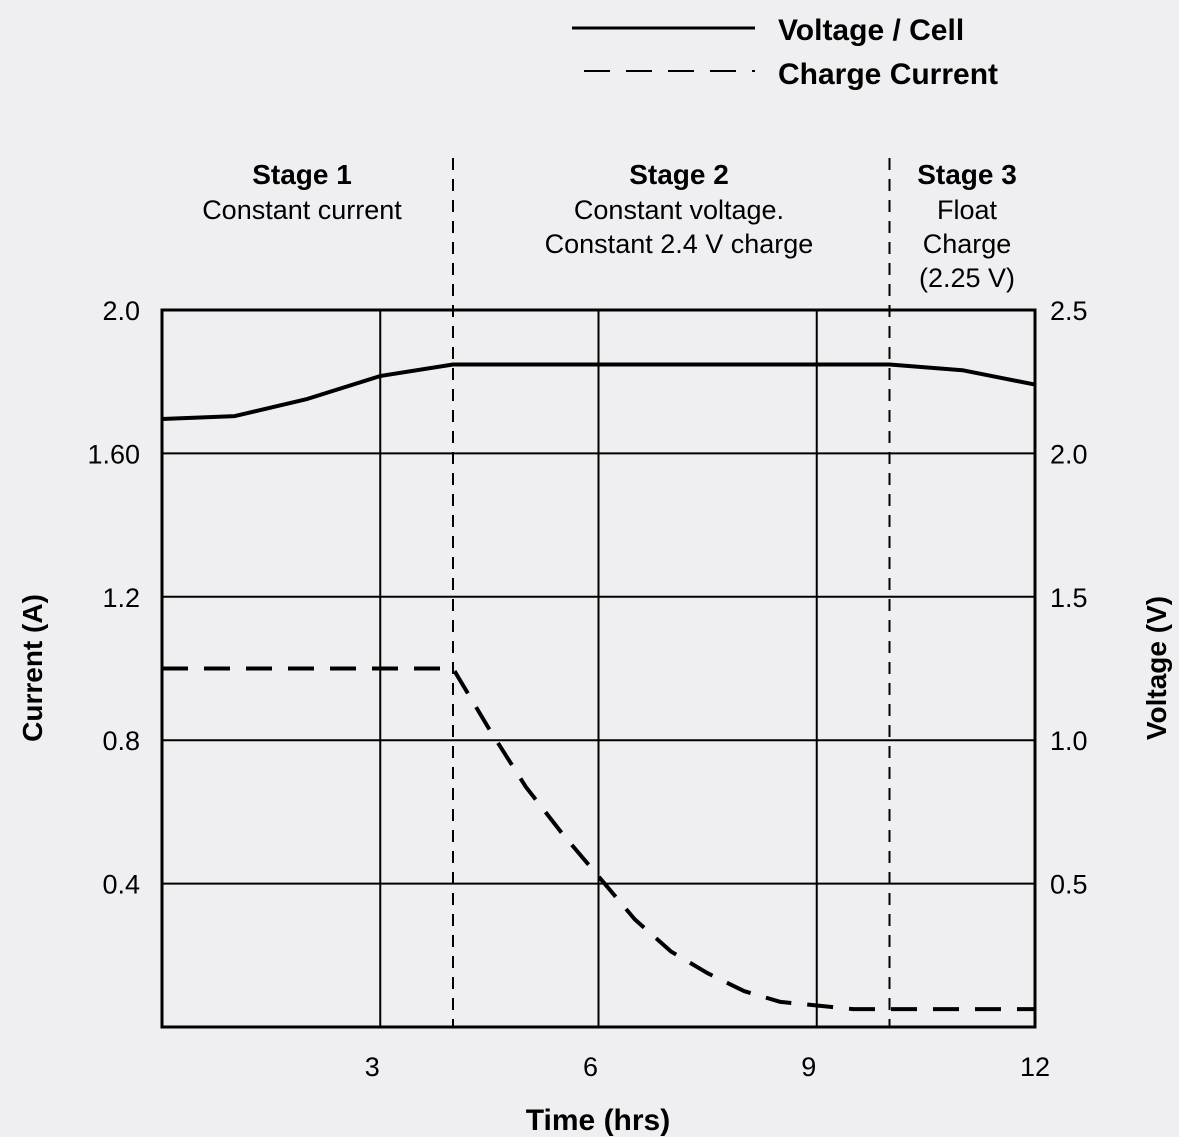 The image size is (1179, 1137). What do you see at coordinates (113, 454) in the screenshot?
I see `y-left-tick-label: 1.60` at bounding box center [113, 454].